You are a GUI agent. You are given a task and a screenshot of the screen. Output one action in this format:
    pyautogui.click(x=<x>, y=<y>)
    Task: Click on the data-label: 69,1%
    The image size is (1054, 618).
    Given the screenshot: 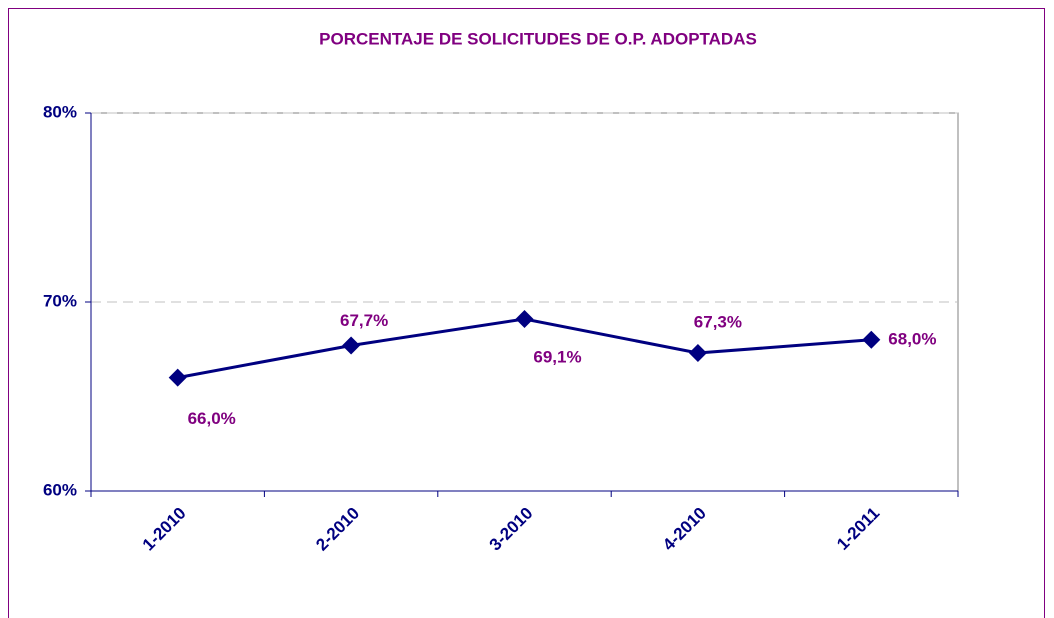 What is the action you would take?
    pyautogui.click(x=557, y=356)
    